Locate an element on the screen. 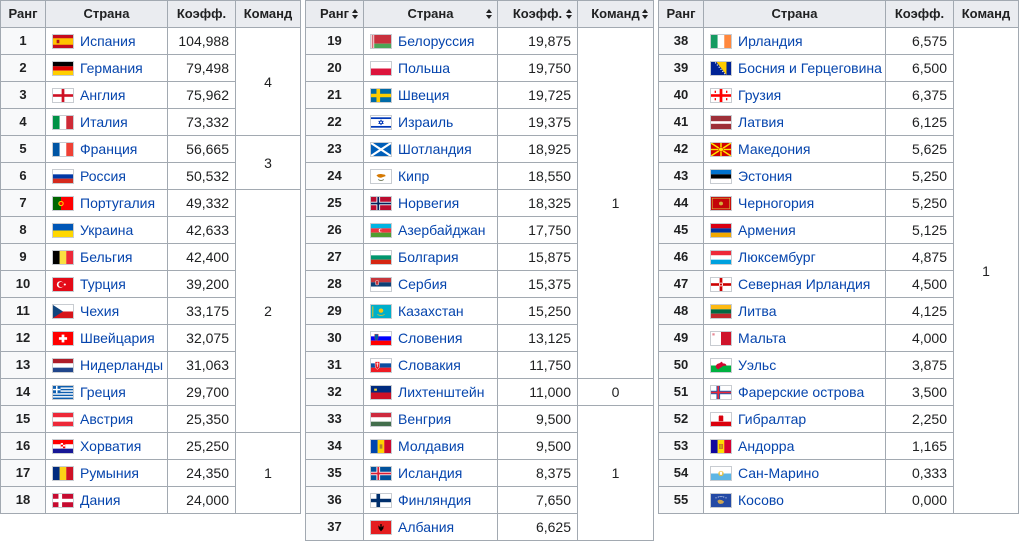 The height and width of the screenshot is (541, 1019). country-link: Украина is located at coordinates (107, 230).